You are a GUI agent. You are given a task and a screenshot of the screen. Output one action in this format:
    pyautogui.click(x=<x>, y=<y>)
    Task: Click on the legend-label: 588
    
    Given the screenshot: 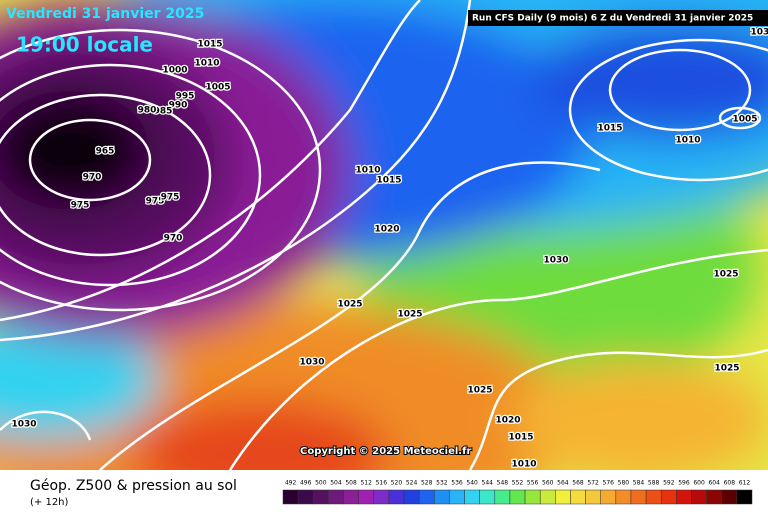 What is the action you would take?
    pyautogui.click(x=654, y=483)
    